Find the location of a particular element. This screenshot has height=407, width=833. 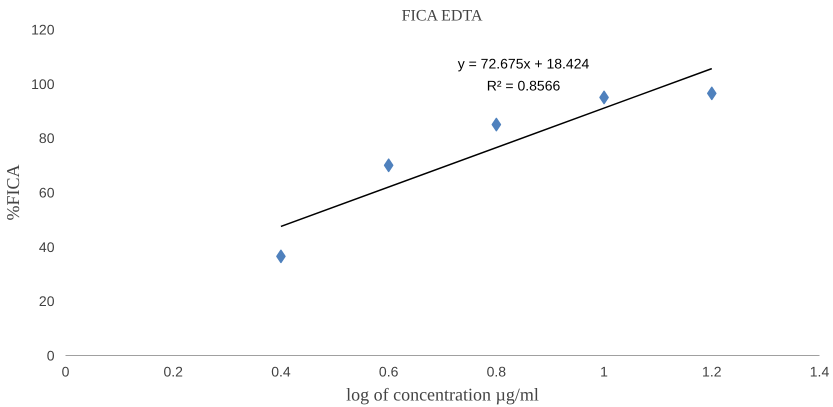

y-tick-label: 80 is located at coordinates (46, 138).